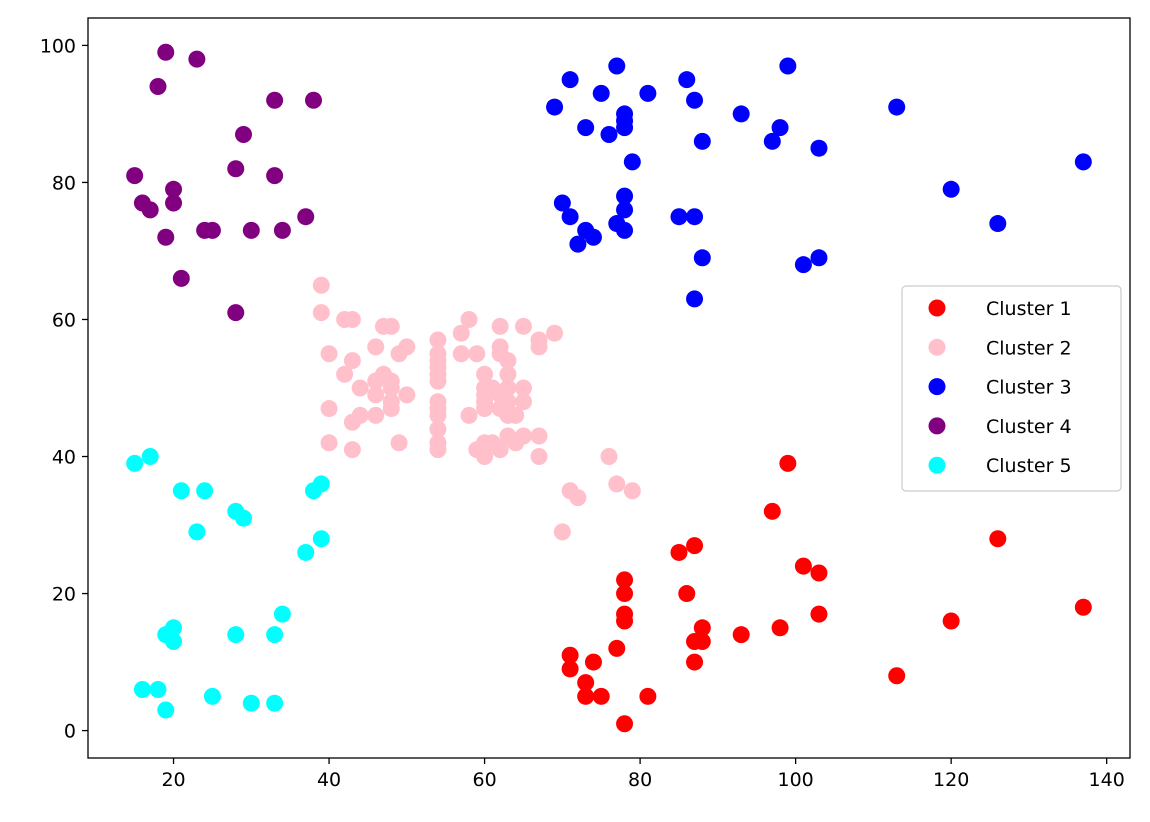  What do you see at coordinates (64, 320) in the screenshot?
I see `y-tick-label: 60` at bounding box center [64, 320].